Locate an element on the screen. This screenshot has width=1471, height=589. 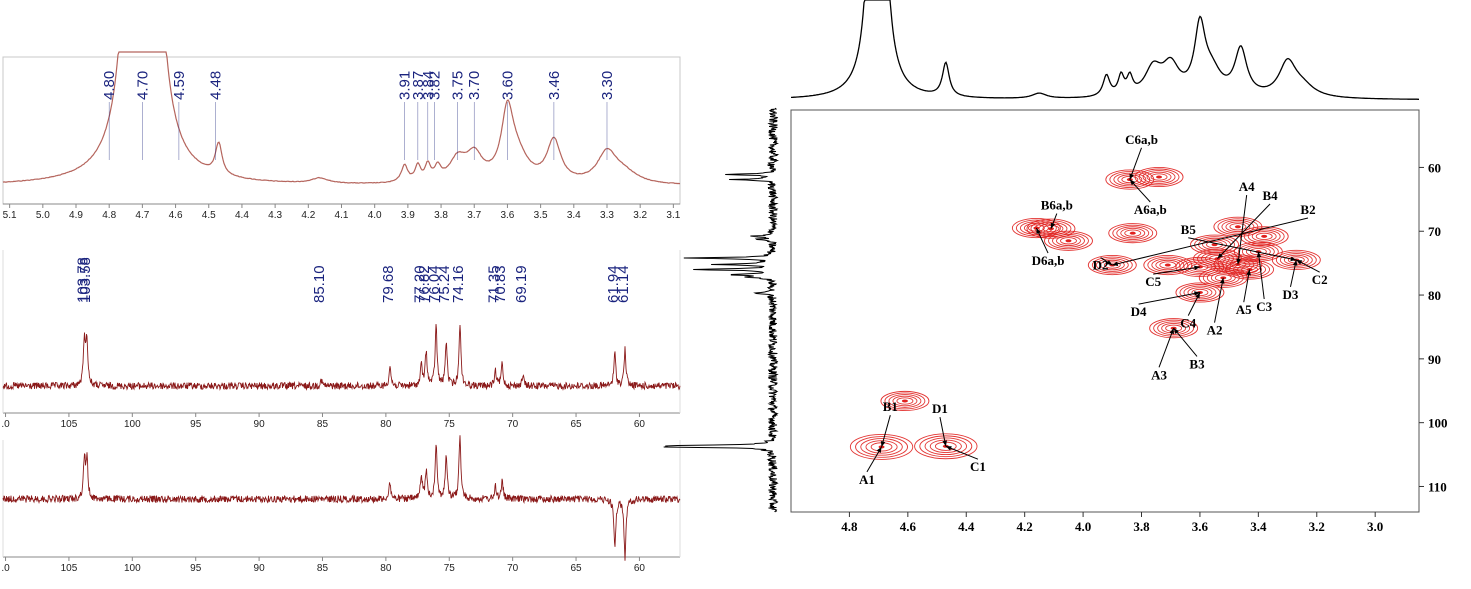
hsqc-x-tick-label: 4.8 is located at coordinates (849, 526).